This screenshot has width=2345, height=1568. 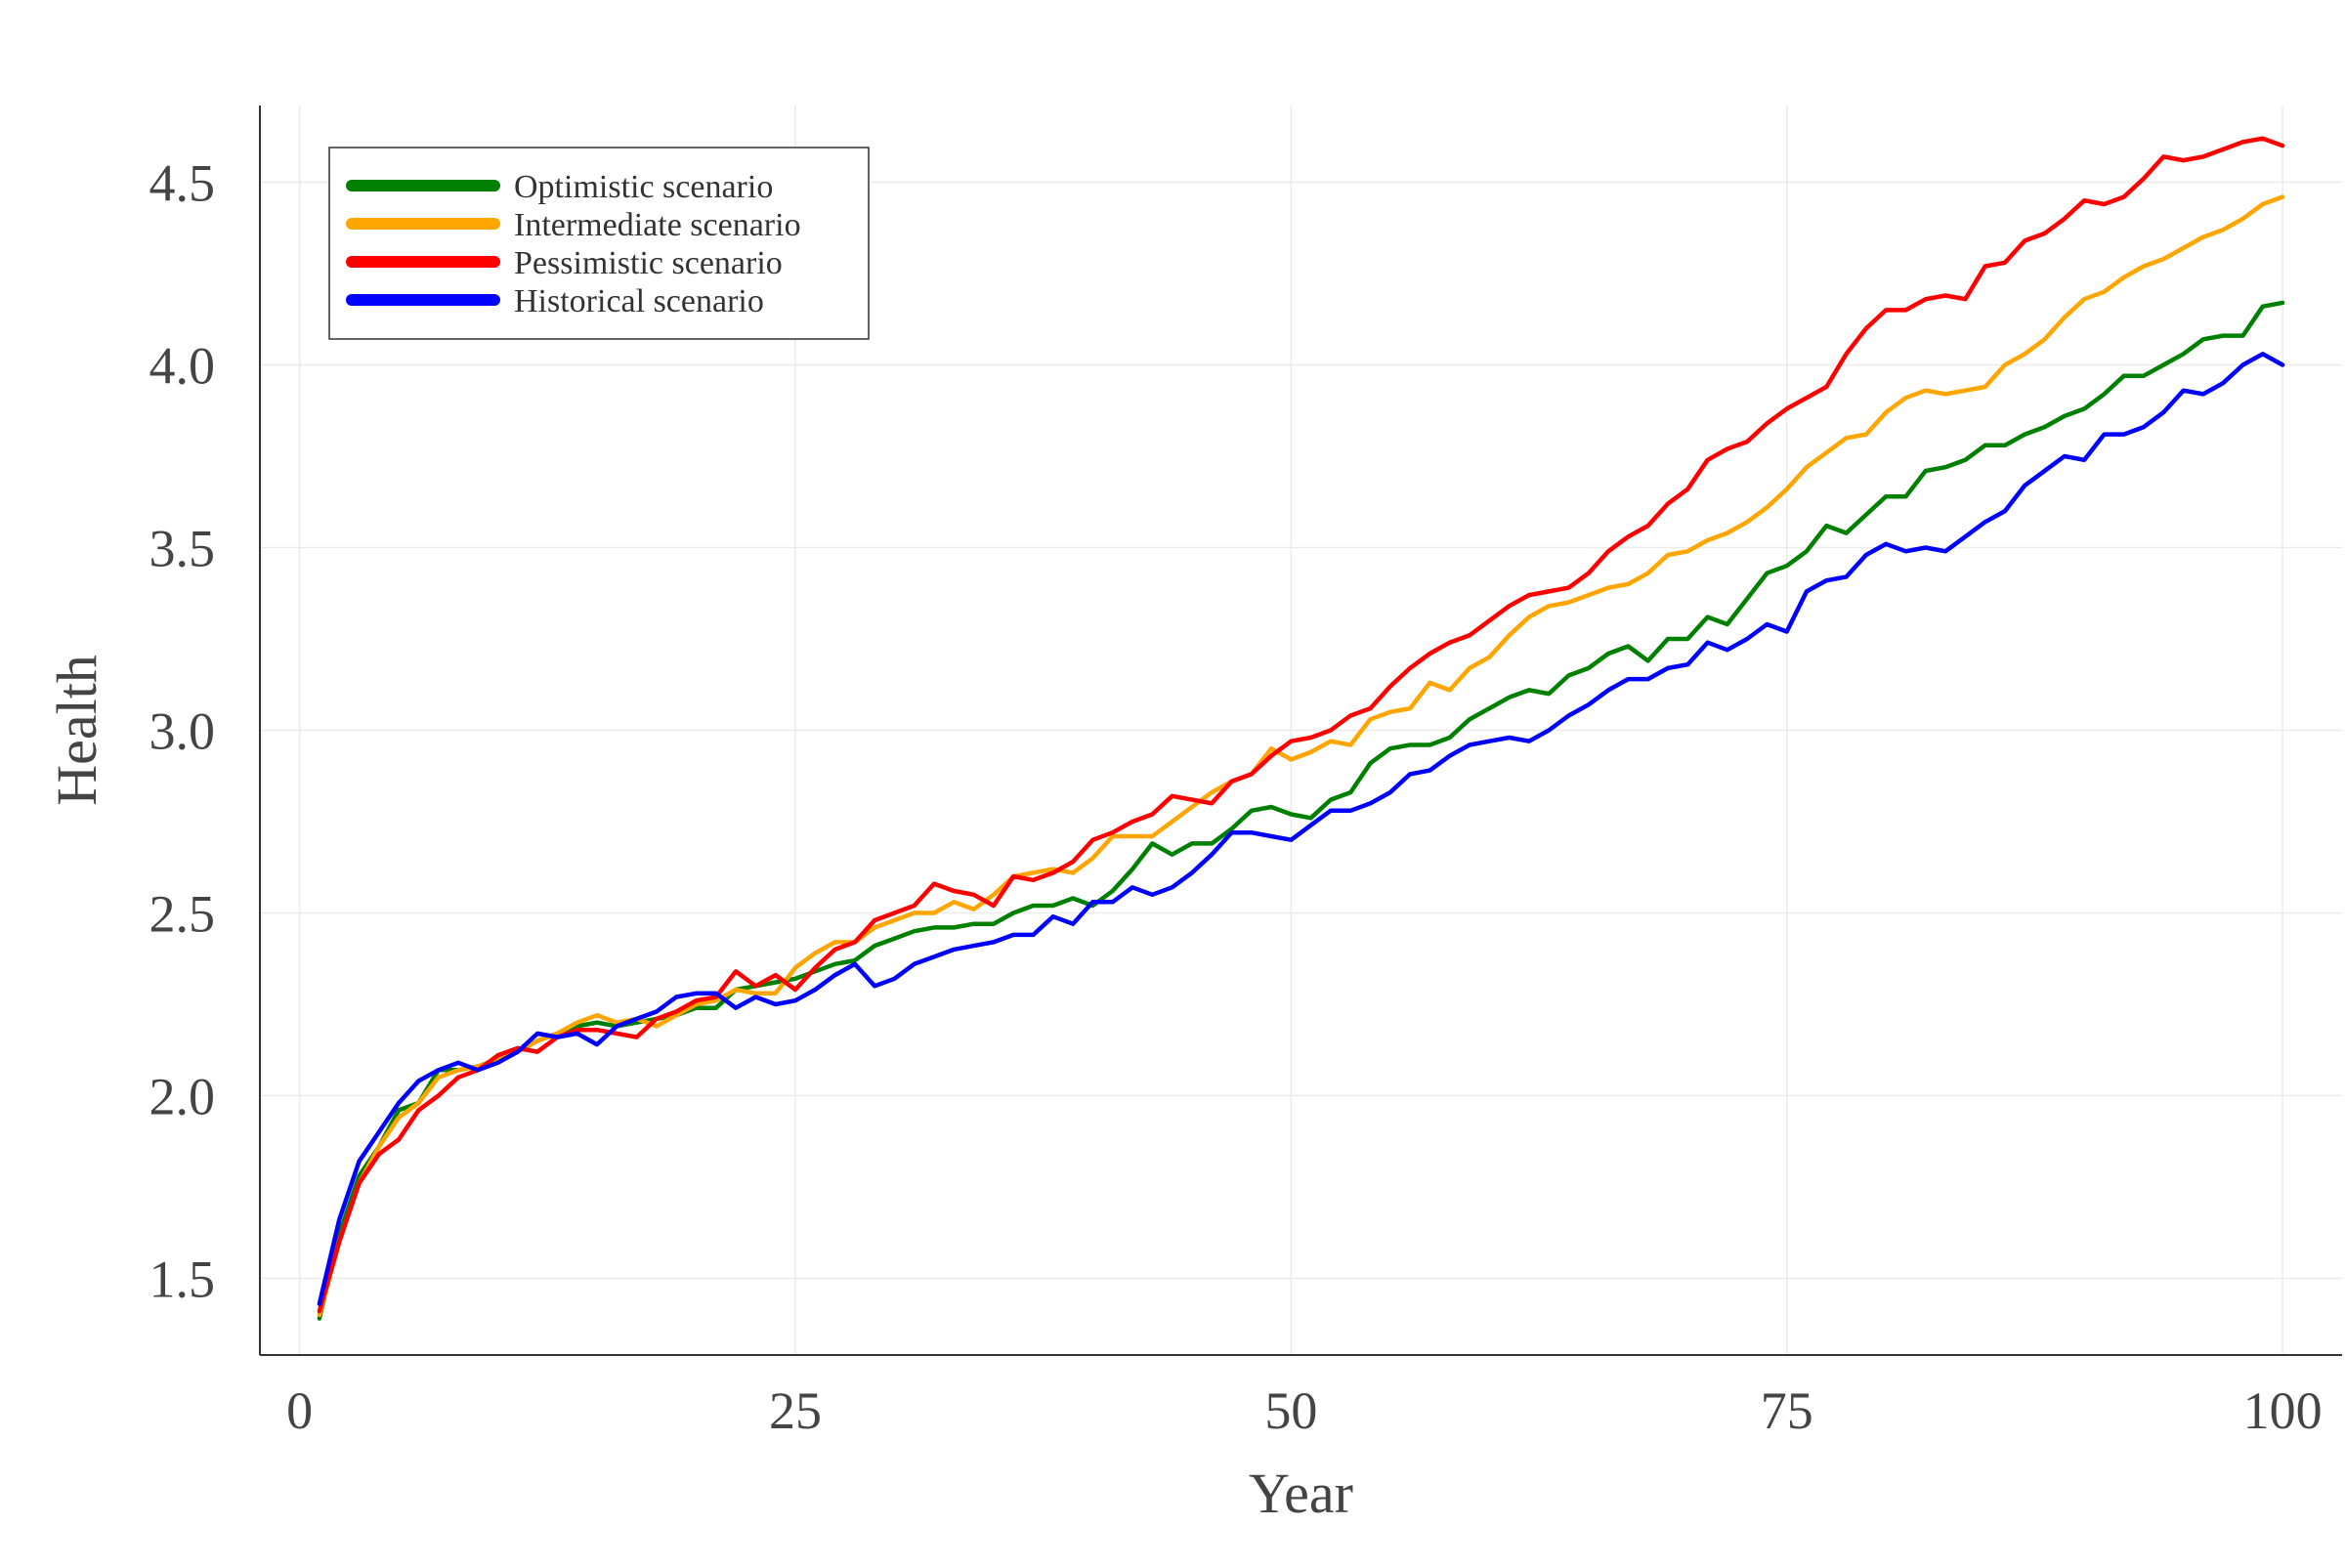 I want to click on legend-label: Historical scenario, so click(x=639, y=301).